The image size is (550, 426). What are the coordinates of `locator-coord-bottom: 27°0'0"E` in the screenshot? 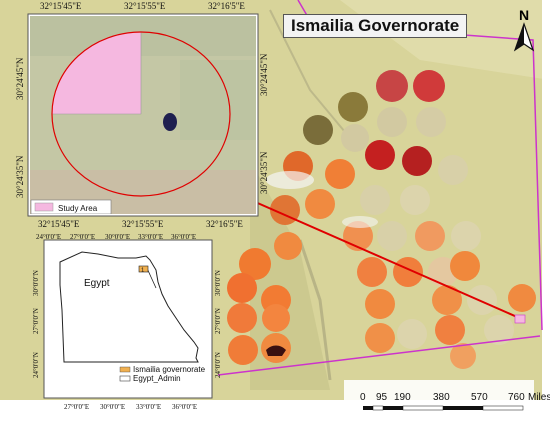 It's located at (77, 407).